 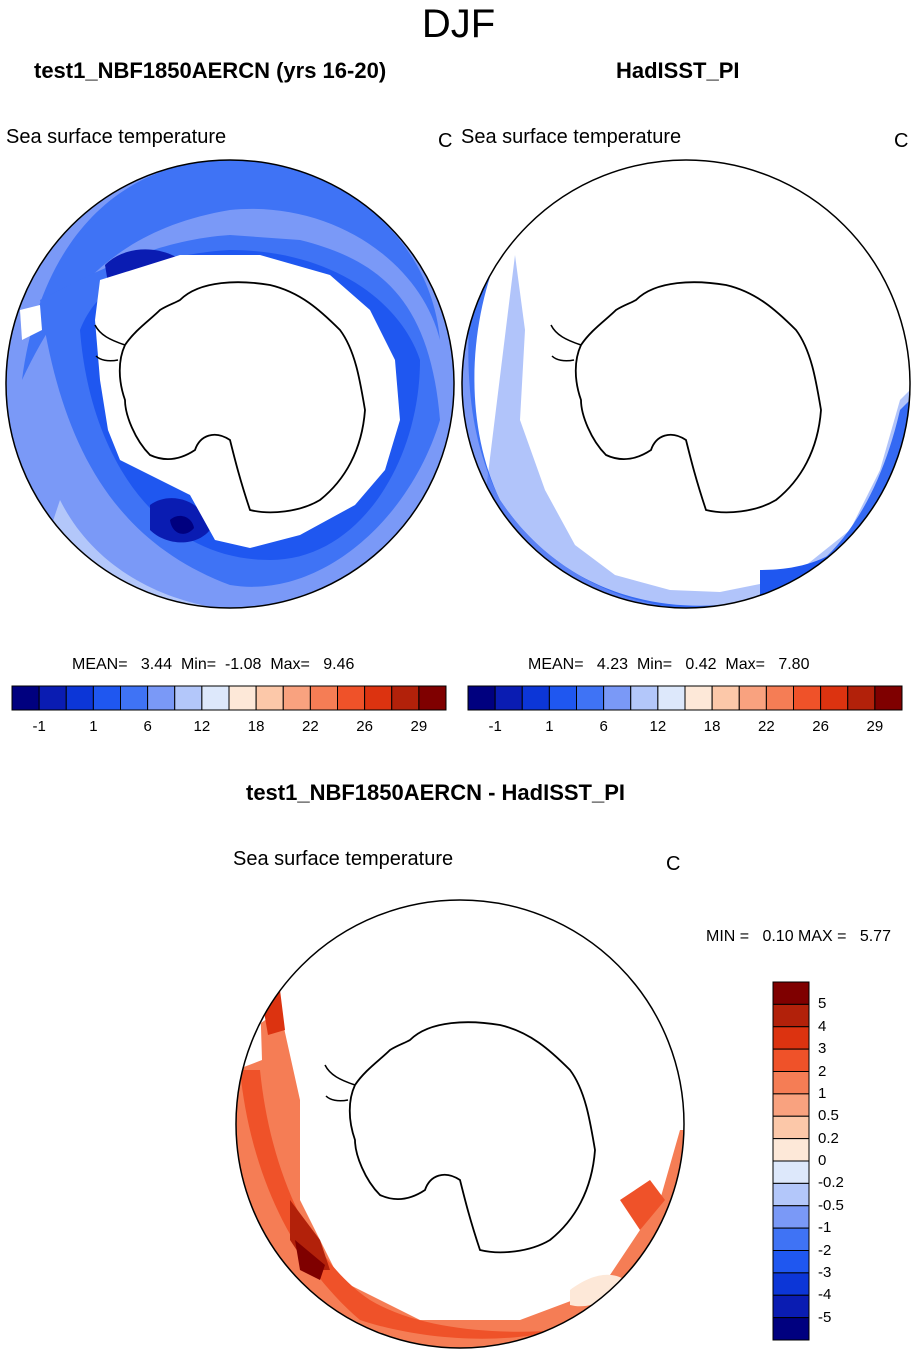 What do you see at coordinates (822, 1026) in the screenshot?
I see `diff-colorbar-tick-label: 4` at bounding box center [822, 1026].